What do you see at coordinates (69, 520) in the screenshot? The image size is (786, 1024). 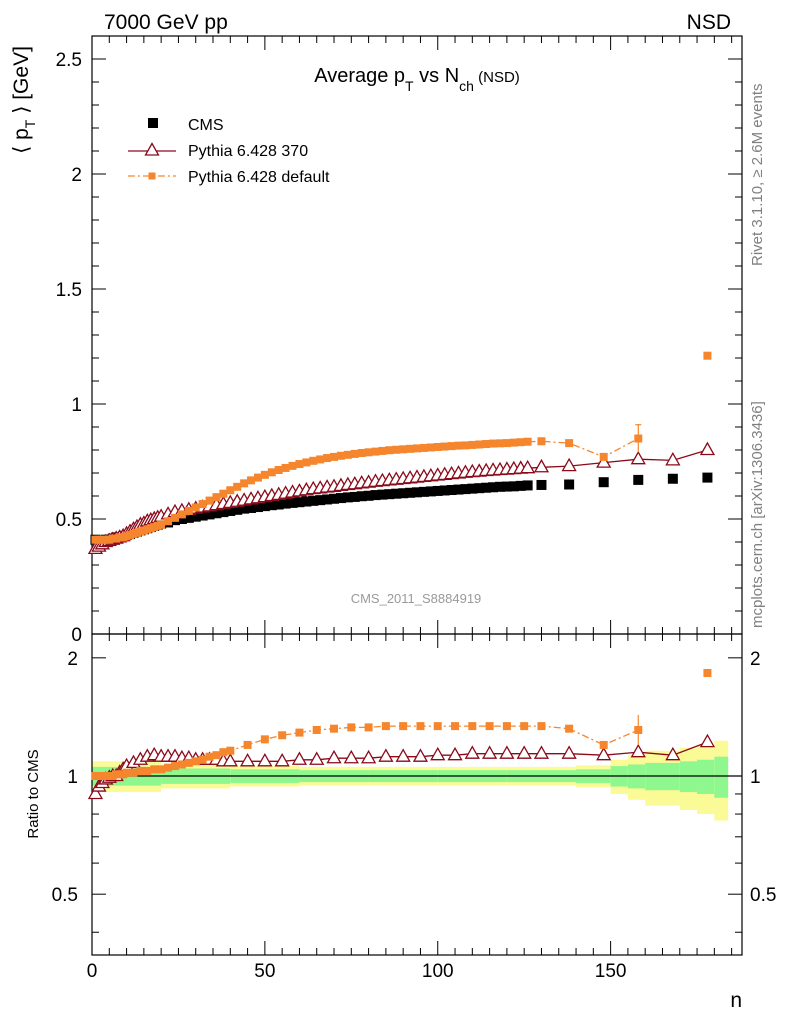 I see `y-tick-label-main: 0.5` at bounding box center [69, 520].